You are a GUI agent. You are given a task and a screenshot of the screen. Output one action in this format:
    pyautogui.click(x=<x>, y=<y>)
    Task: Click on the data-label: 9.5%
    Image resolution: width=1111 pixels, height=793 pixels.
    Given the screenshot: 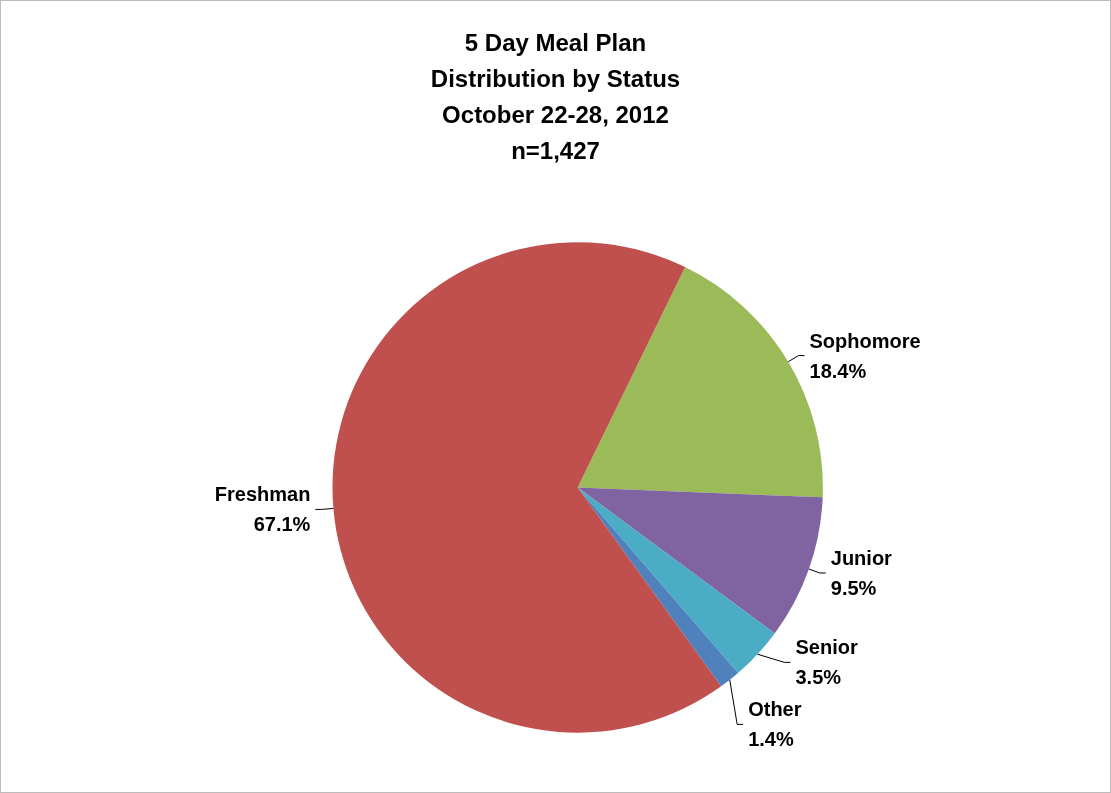 What is the action you would take?
    pyautogui.click(x=853, y=588)
    